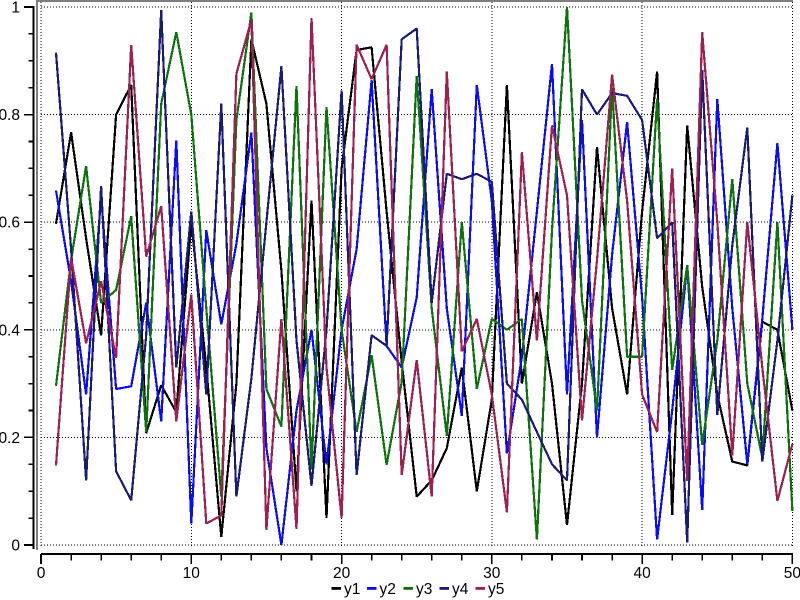  What do you see at coordinates (192, 573) in the screenshot?
I see `svg-text: 10` at bounding box center [192, 573].